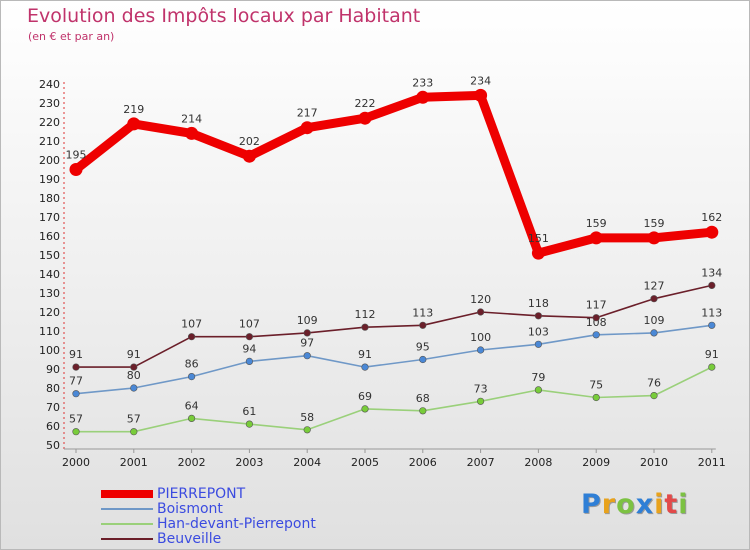 This screenshot has height=550, width=750. What do you see at coordinates (307, 343) in the screenshot?
I see `data-label: 97` at bounding box center [307, 343].